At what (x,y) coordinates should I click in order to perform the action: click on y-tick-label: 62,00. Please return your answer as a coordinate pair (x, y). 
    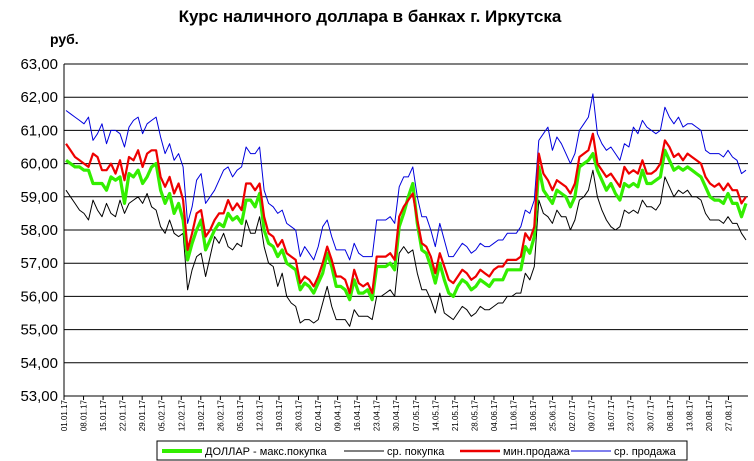
    Looking at the image, I should click on (39, 97).